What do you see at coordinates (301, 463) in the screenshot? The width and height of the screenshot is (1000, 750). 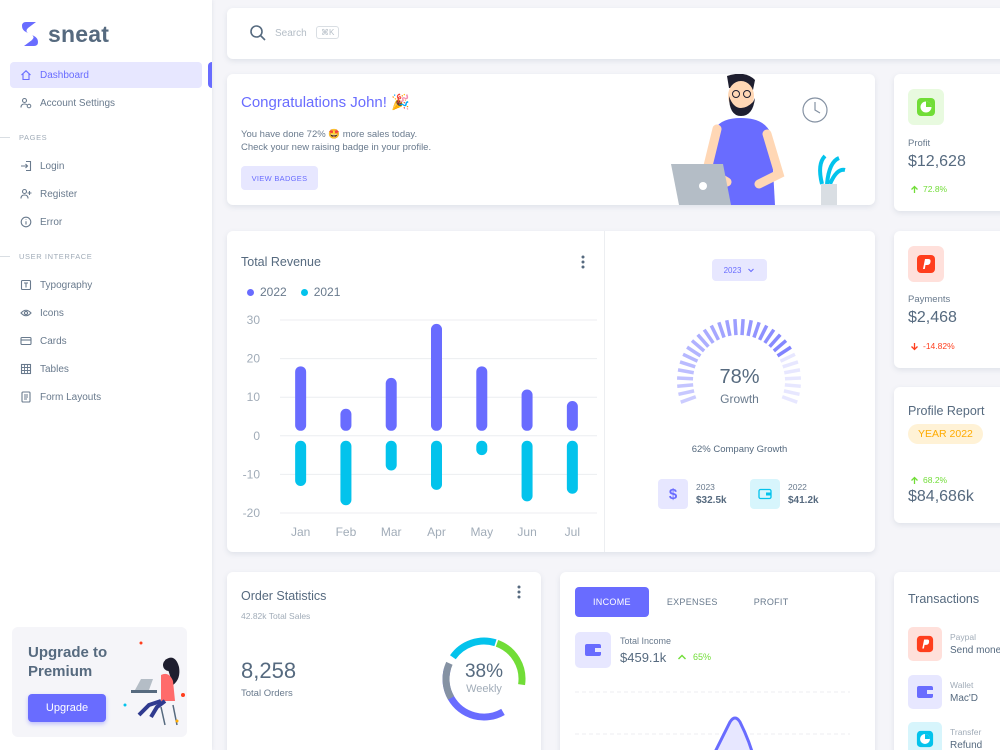 I see `bar-2021-jan` at bounding box center [301, 463].